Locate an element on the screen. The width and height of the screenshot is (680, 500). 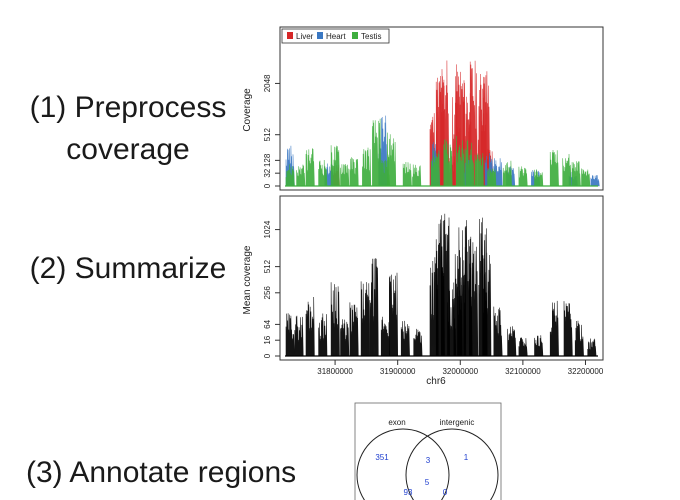
heart-peak is located at coordinates (595, 181).